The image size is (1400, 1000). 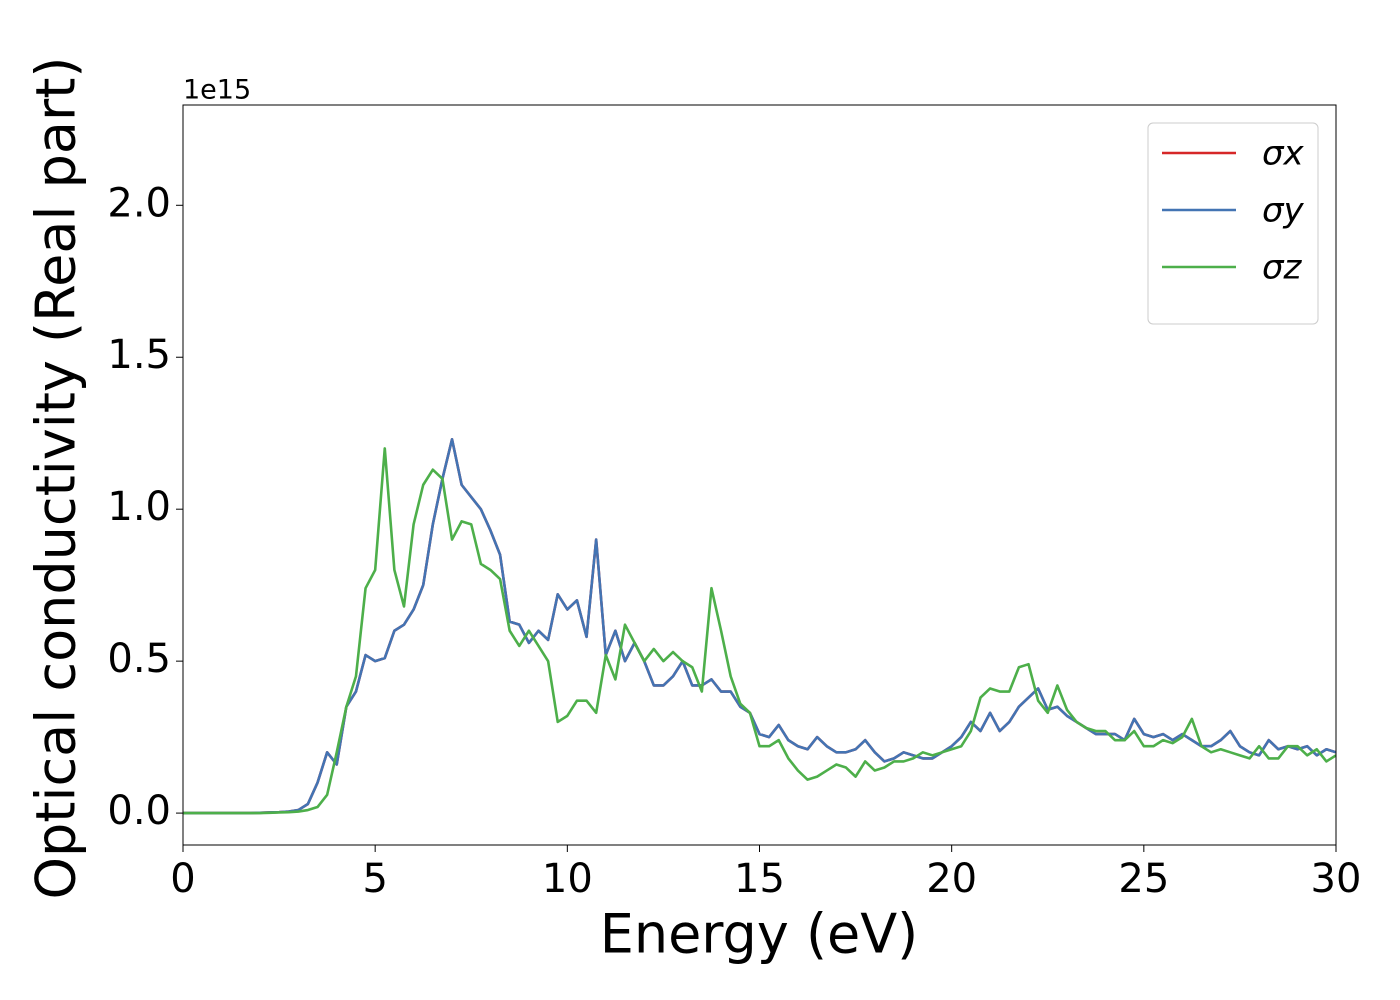 I want to click on y-tick-label: 1.0, so click(x=139, y=507).